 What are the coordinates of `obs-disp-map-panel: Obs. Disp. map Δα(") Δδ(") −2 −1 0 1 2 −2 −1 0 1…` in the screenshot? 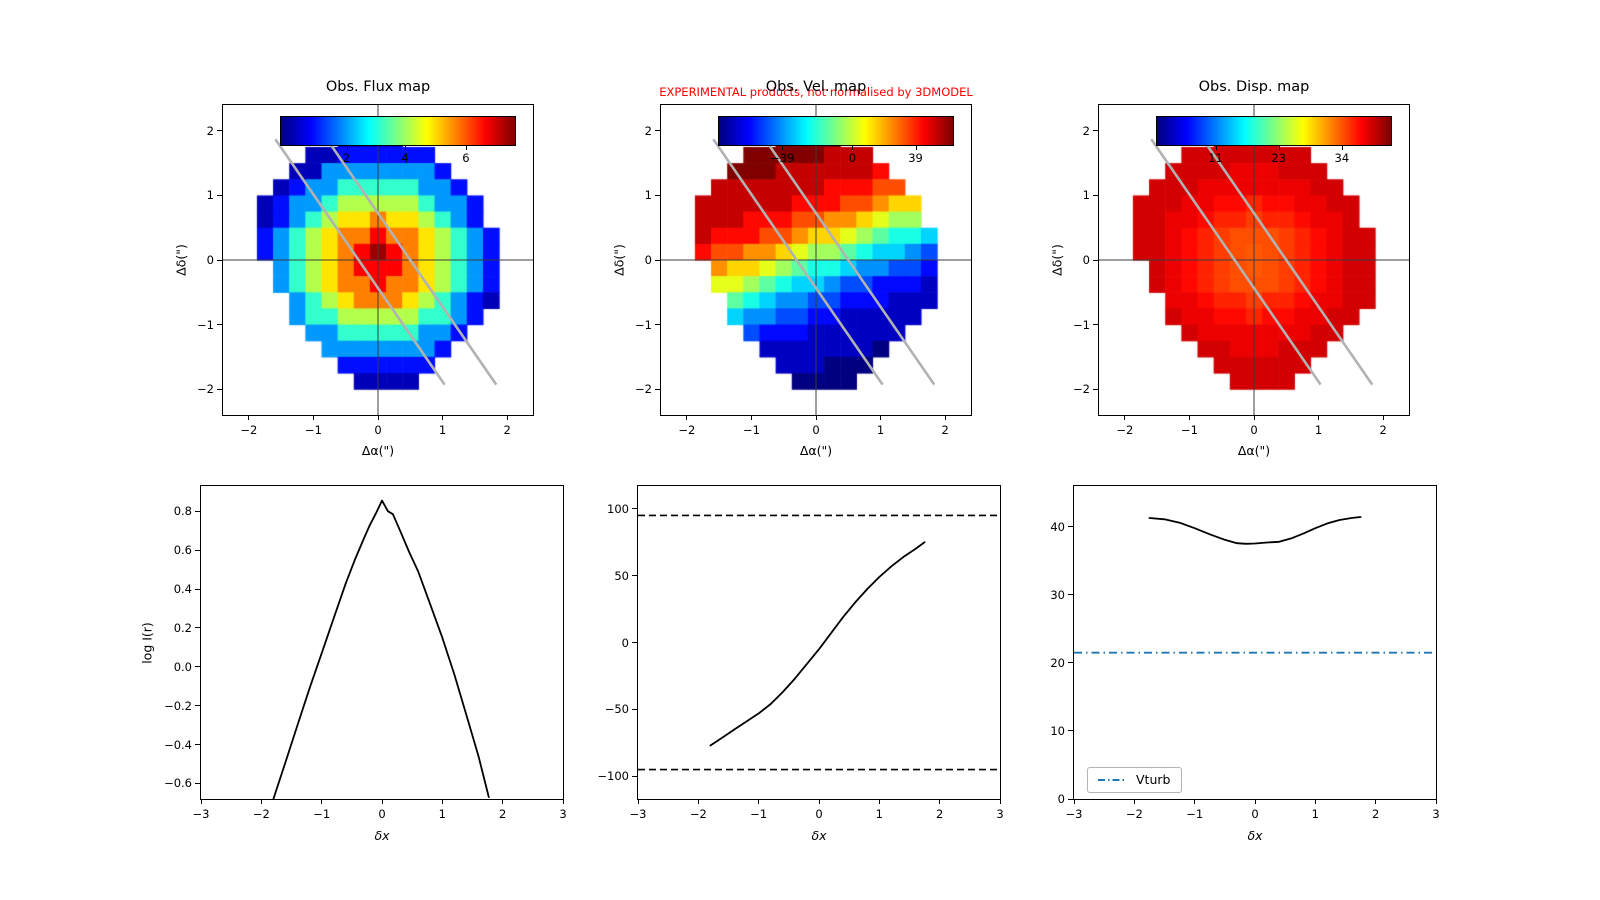 It's located at (1230, 268).